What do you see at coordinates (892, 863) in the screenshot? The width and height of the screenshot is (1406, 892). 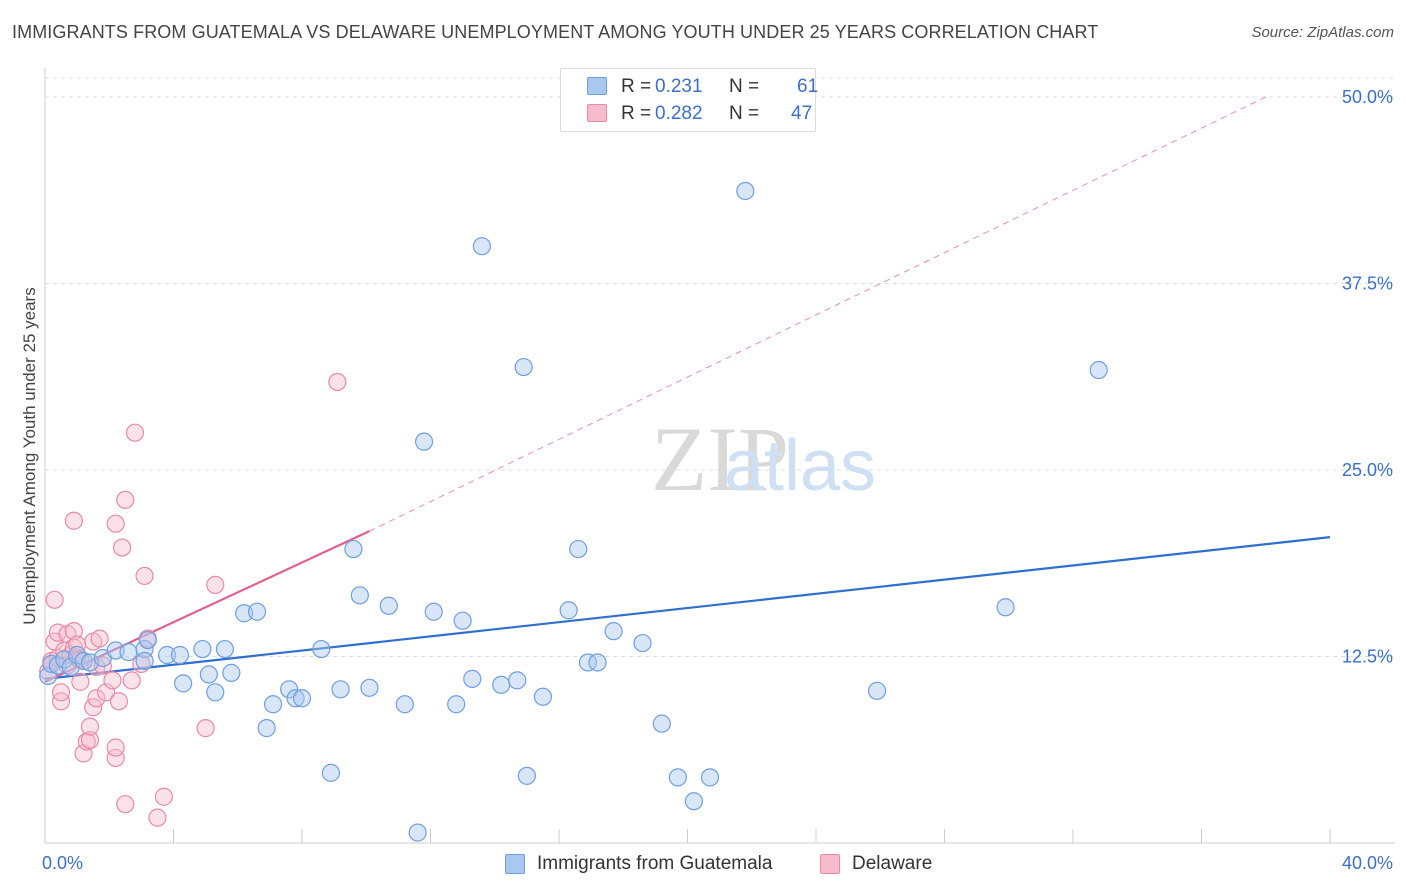 I see `legend-label: Delaware` at bounding box center [892, 863].